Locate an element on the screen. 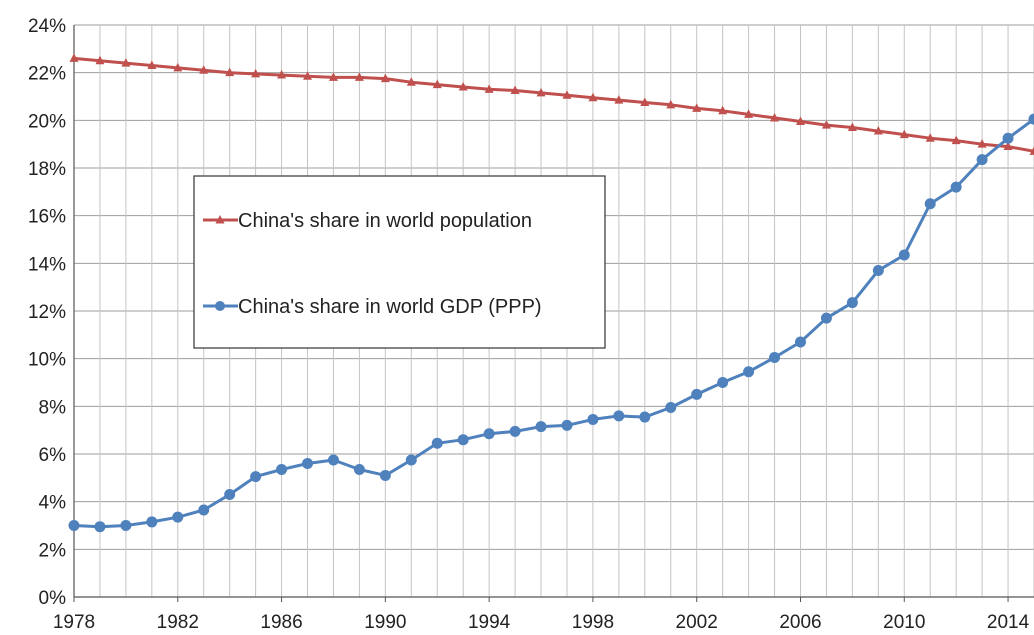 This screenshot has height=635, width=1034. x-tick-label: 1998 is located at coordinates (593, 622).